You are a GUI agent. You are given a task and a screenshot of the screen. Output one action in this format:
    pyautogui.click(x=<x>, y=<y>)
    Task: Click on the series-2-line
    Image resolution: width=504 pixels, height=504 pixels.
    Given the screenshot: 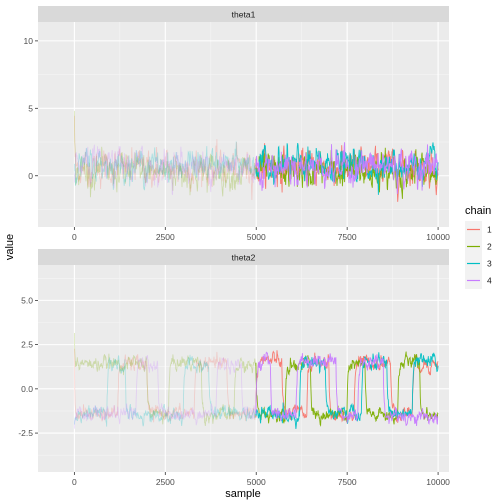 What is the action you would take?
    pyautogui.click(x=347, y=389)
    